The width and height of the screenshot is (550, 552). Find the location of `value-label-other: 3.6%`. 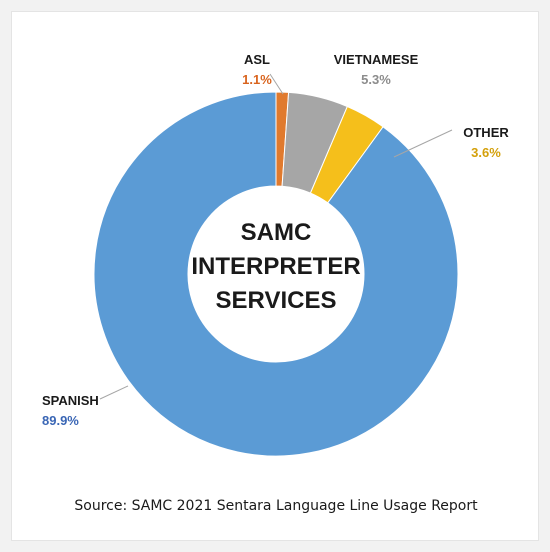

value-label-other: 3.6% is located at coordinates (486, 152).